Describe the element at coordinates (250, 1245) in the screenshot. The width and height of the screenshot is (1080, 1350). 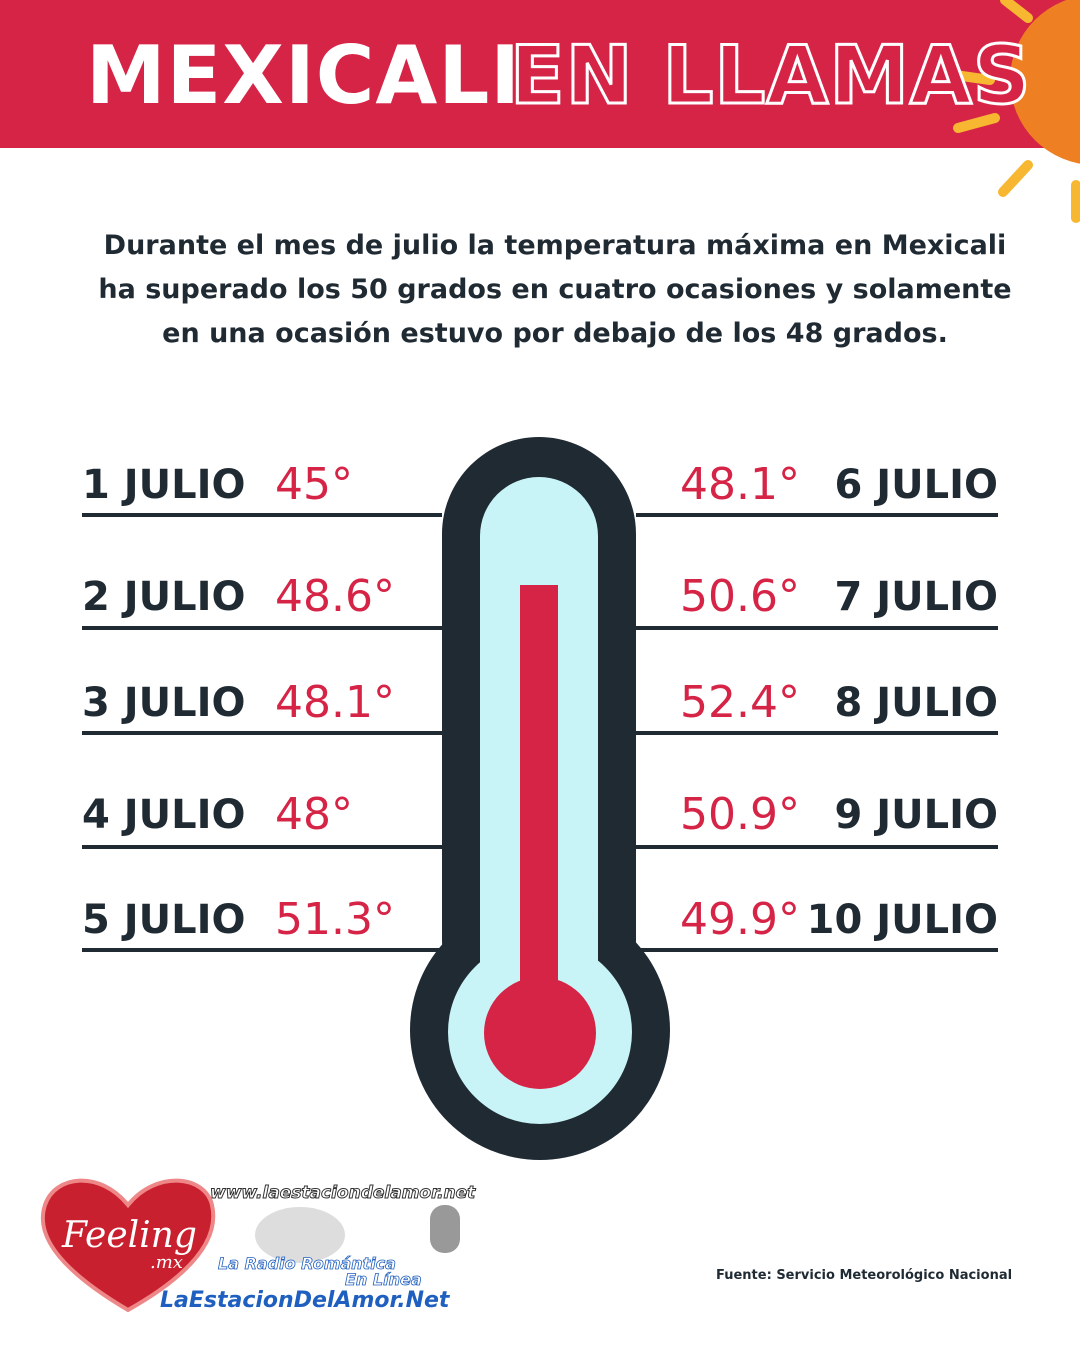
I see `logo-art` at that location.